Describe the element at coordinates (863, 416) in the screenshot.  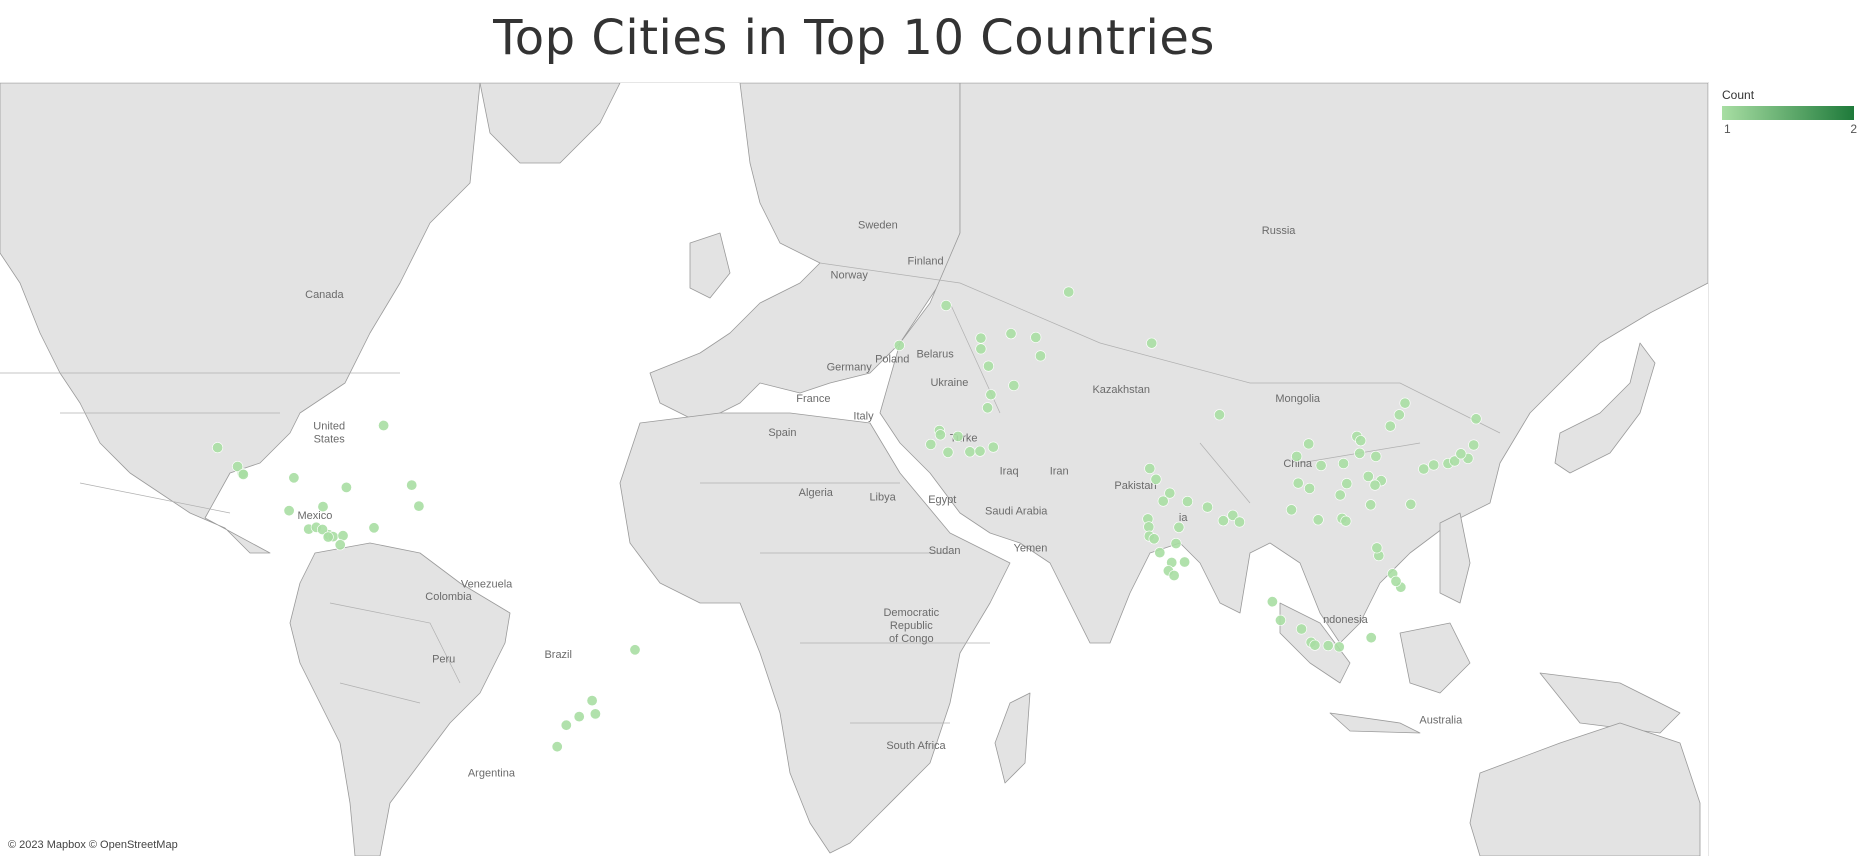
I see `map-label-italy: Italy` at that location.